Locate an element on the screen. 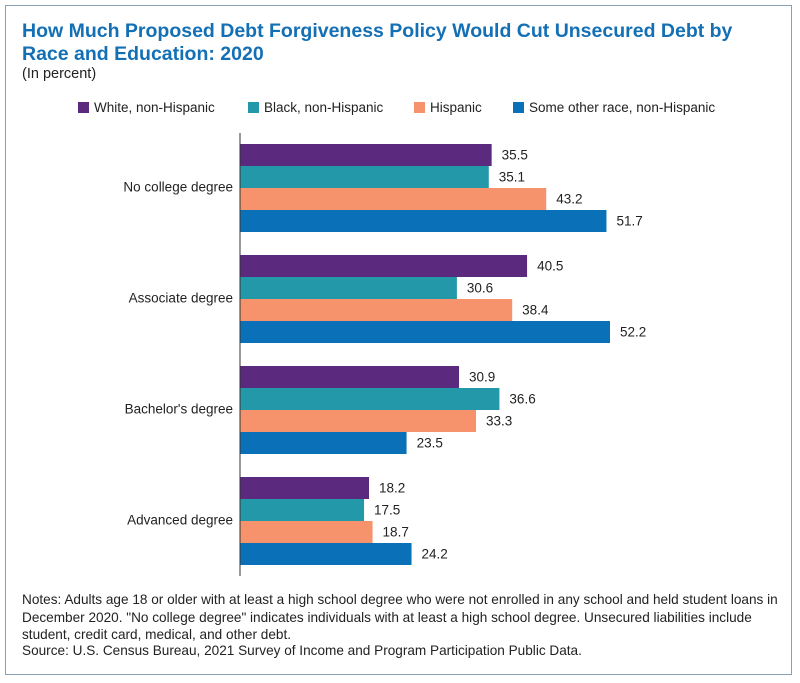  value-label: 23.5 is located at coordinates (430, 443).